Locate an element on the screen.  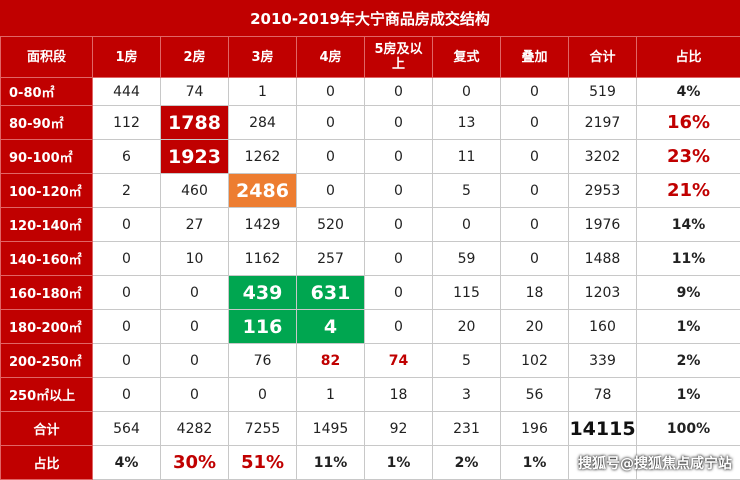
cell: 1429 is located at coordinates (263, 225).